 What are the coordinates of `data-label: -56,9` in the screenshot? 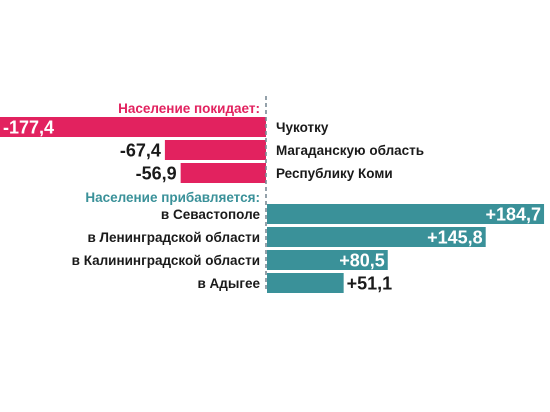 It's located at (156, 174).